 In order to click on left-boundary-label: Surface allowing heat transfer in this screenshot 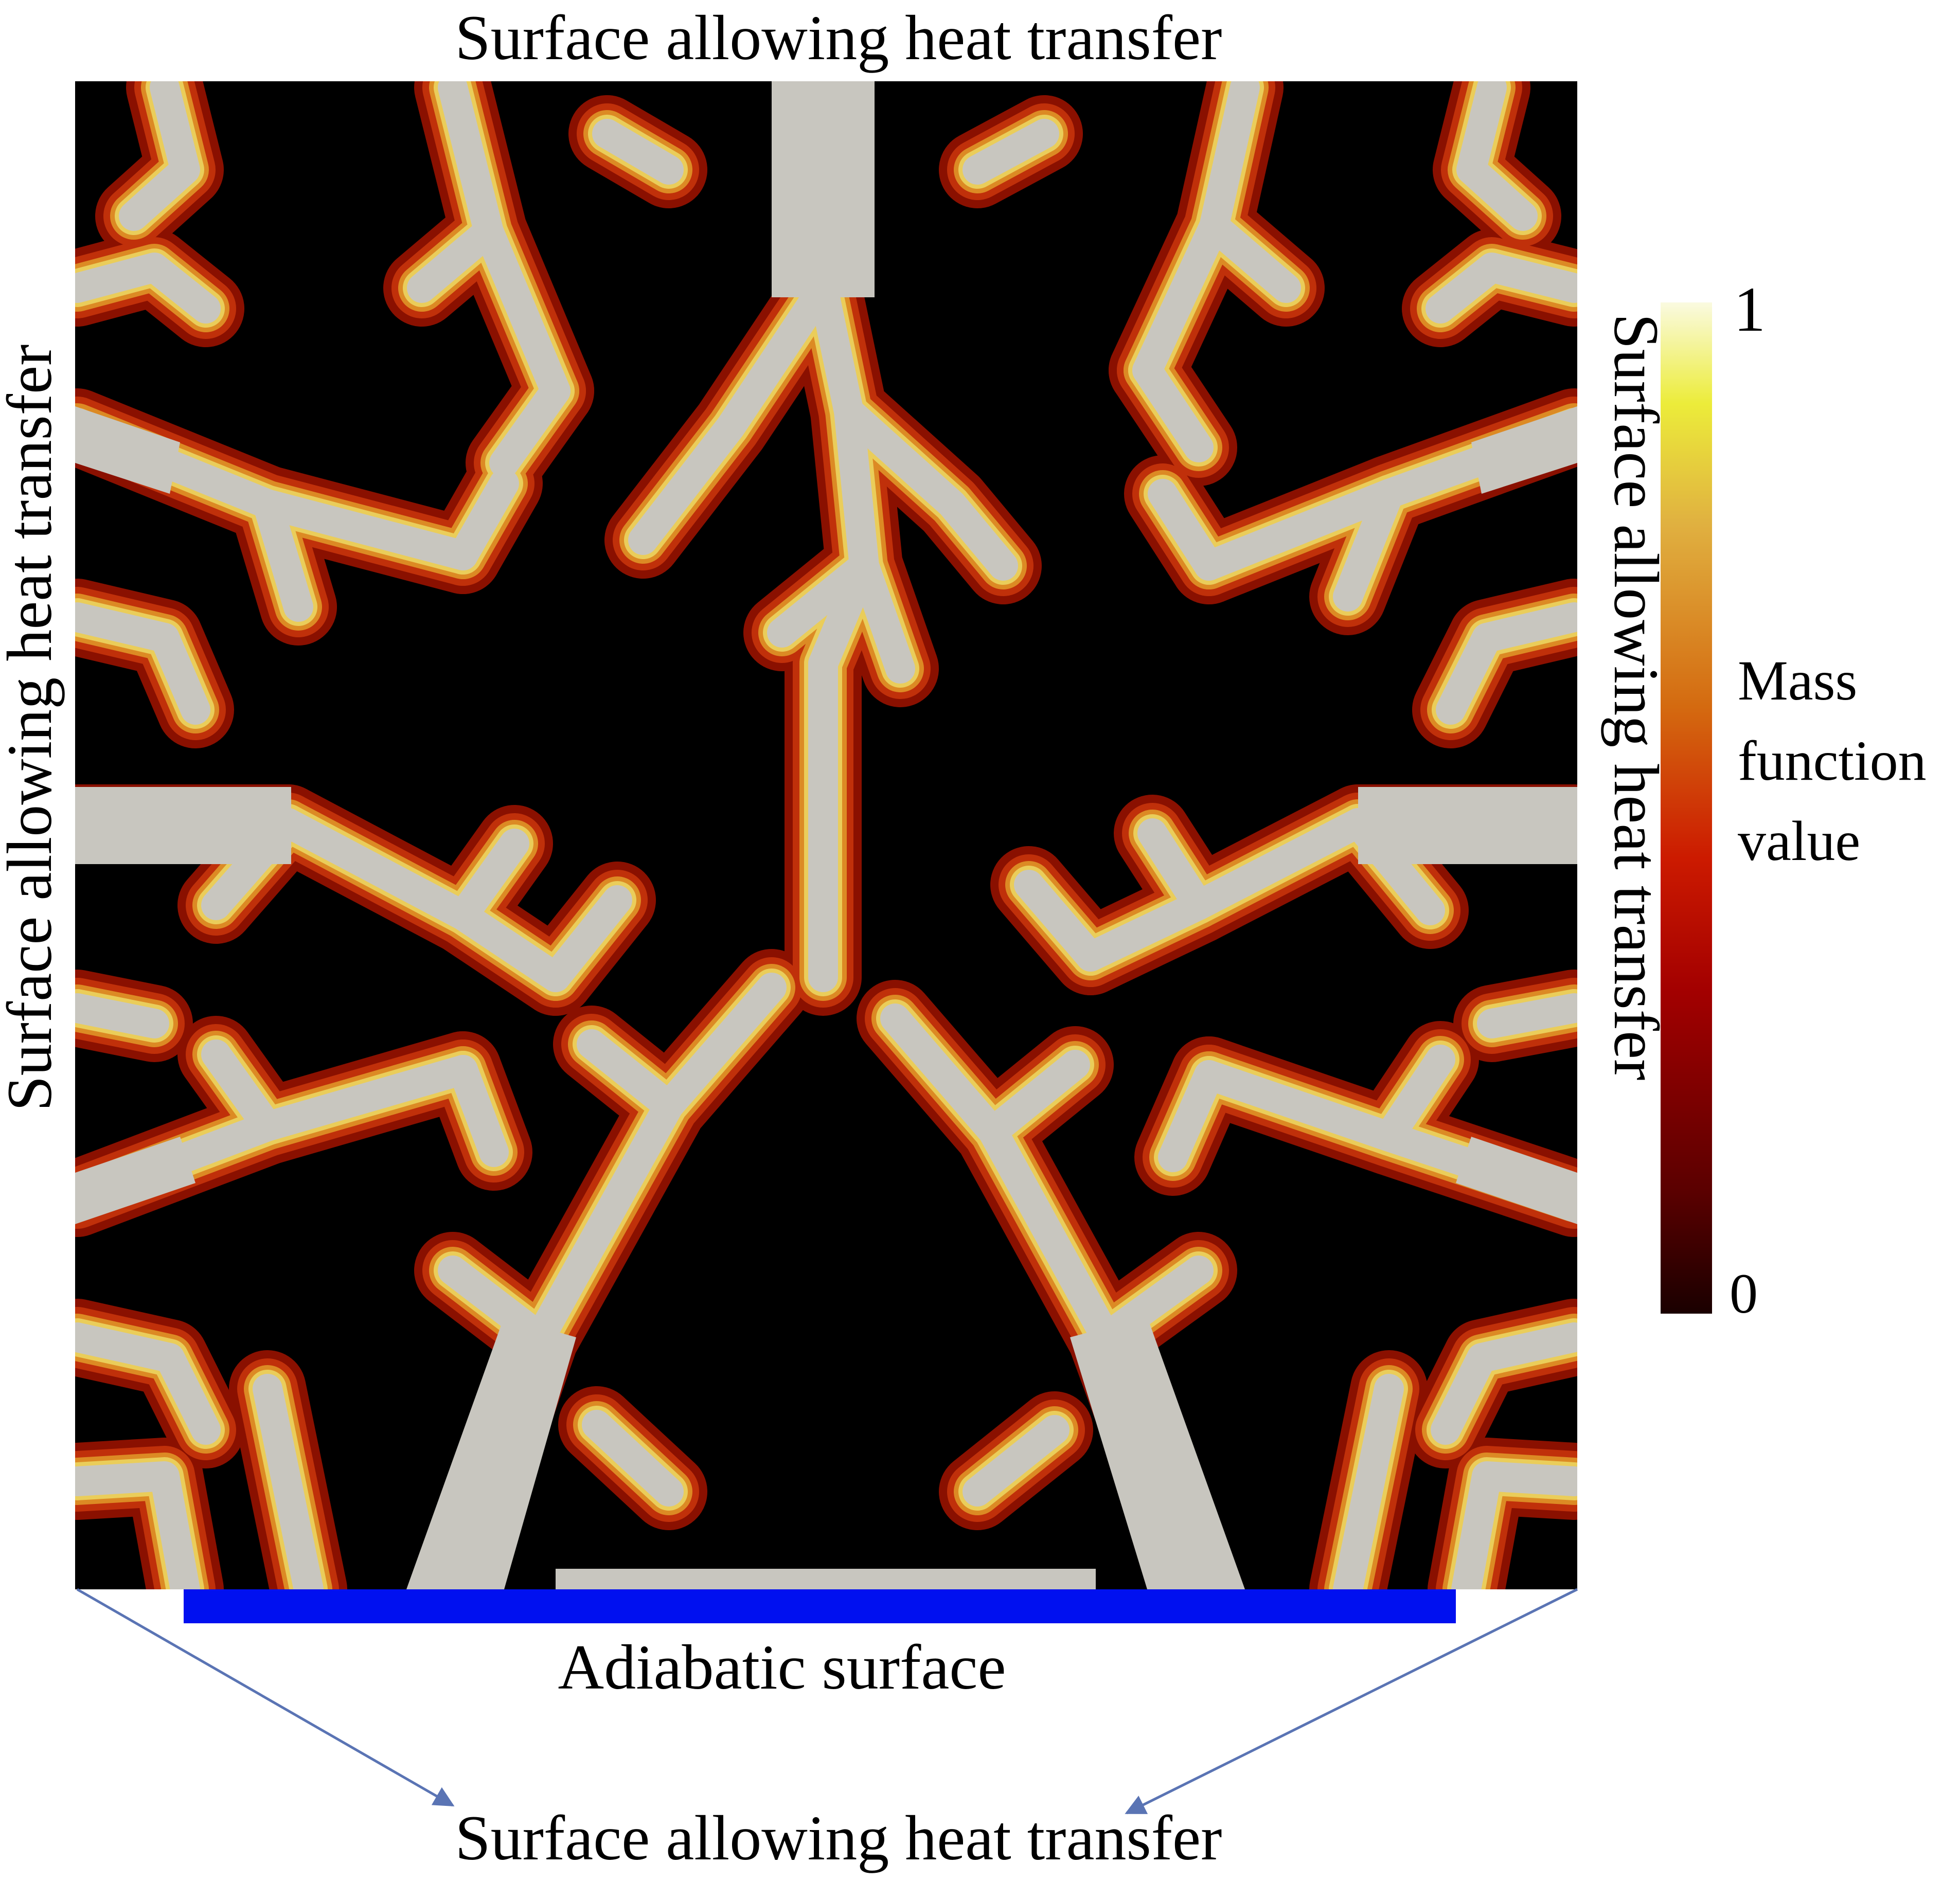, I will do `click(33, 728)`.